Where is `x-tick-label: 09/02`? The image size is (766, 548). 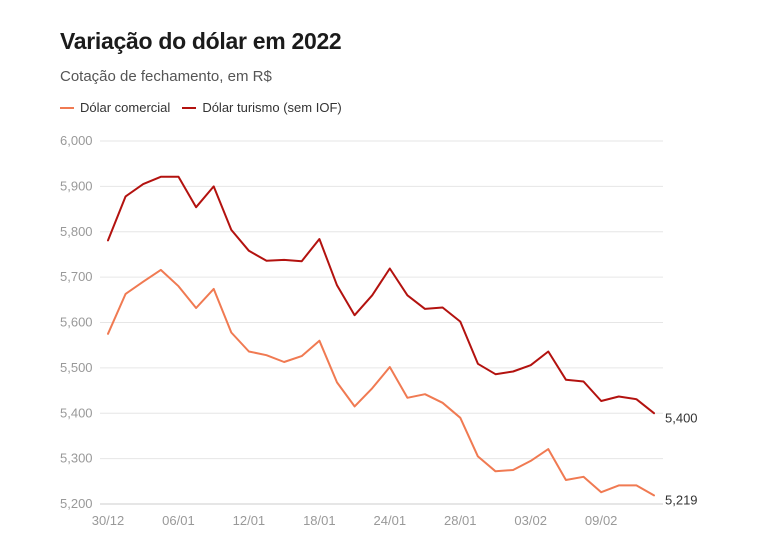
x-tick-label: 09/02 is located at coordinates (601, 520).